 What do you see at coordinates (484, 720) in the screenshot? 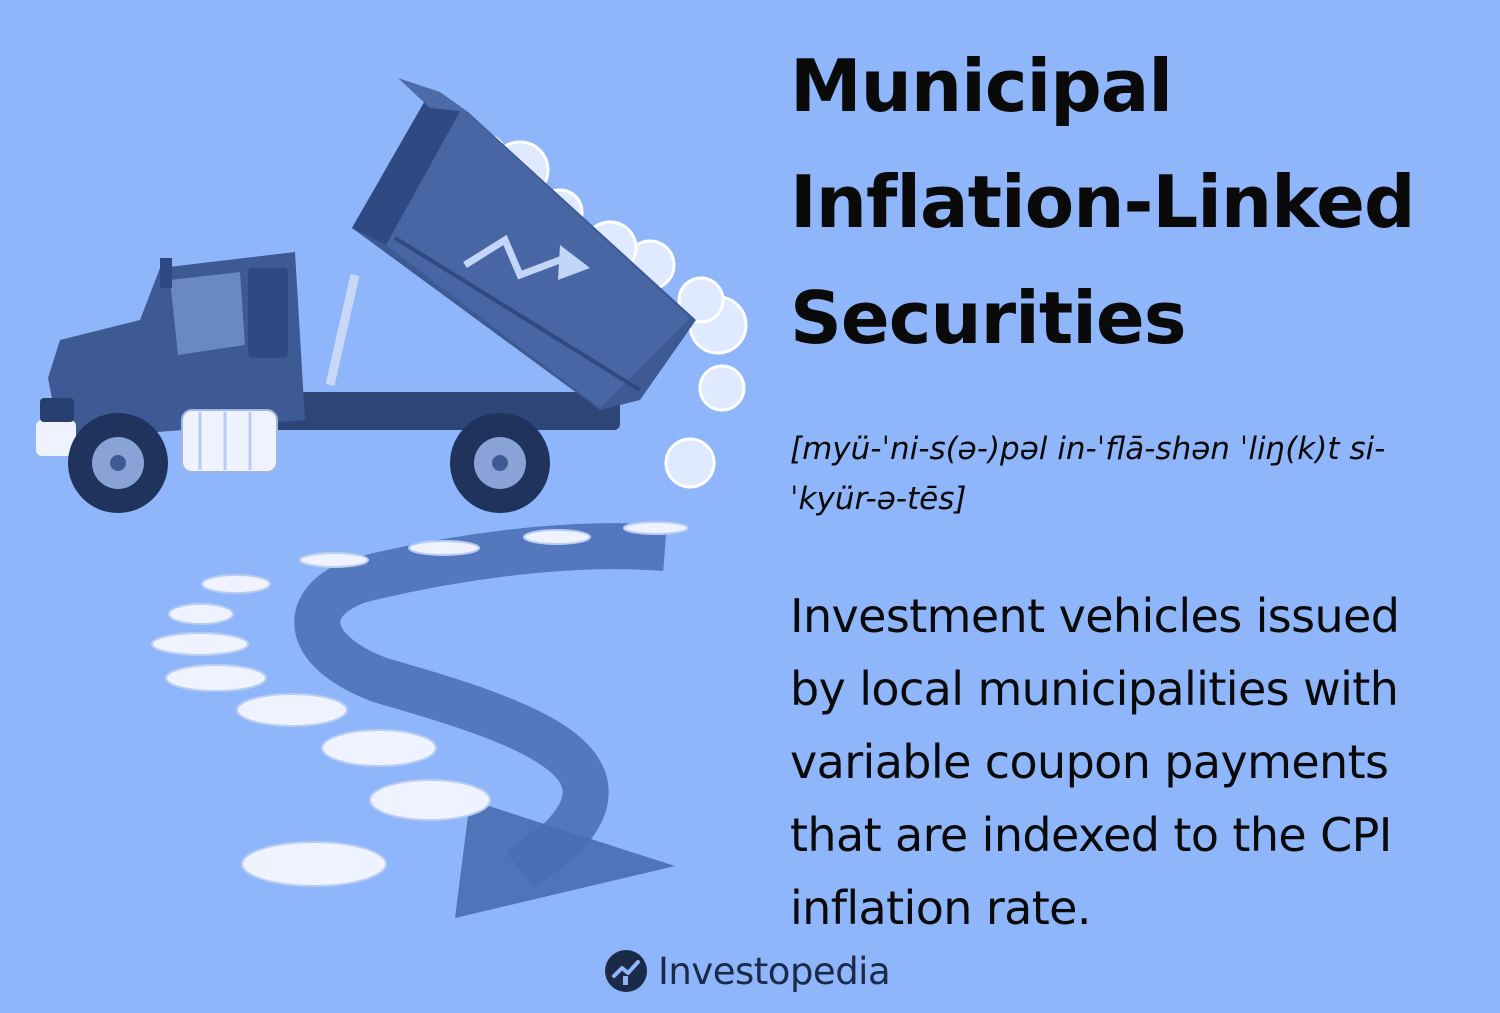
I see `winding-arrow-icon` at bounding box center [484, 720].